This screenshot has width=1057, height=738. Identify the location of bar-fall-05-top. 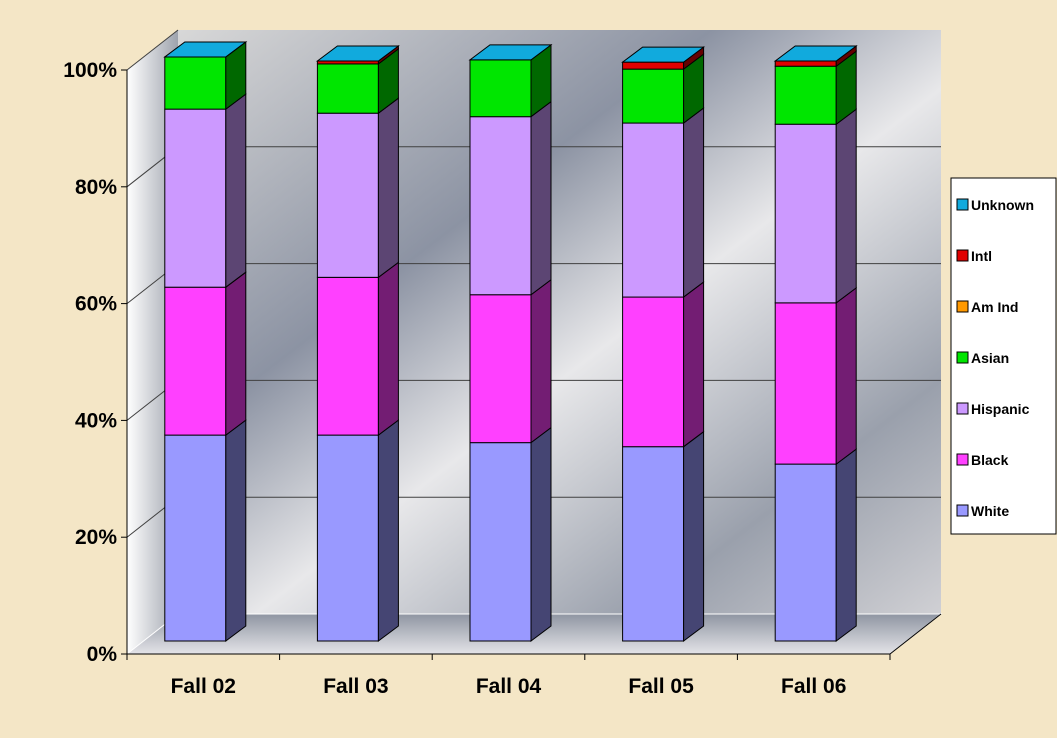
(663, 54).